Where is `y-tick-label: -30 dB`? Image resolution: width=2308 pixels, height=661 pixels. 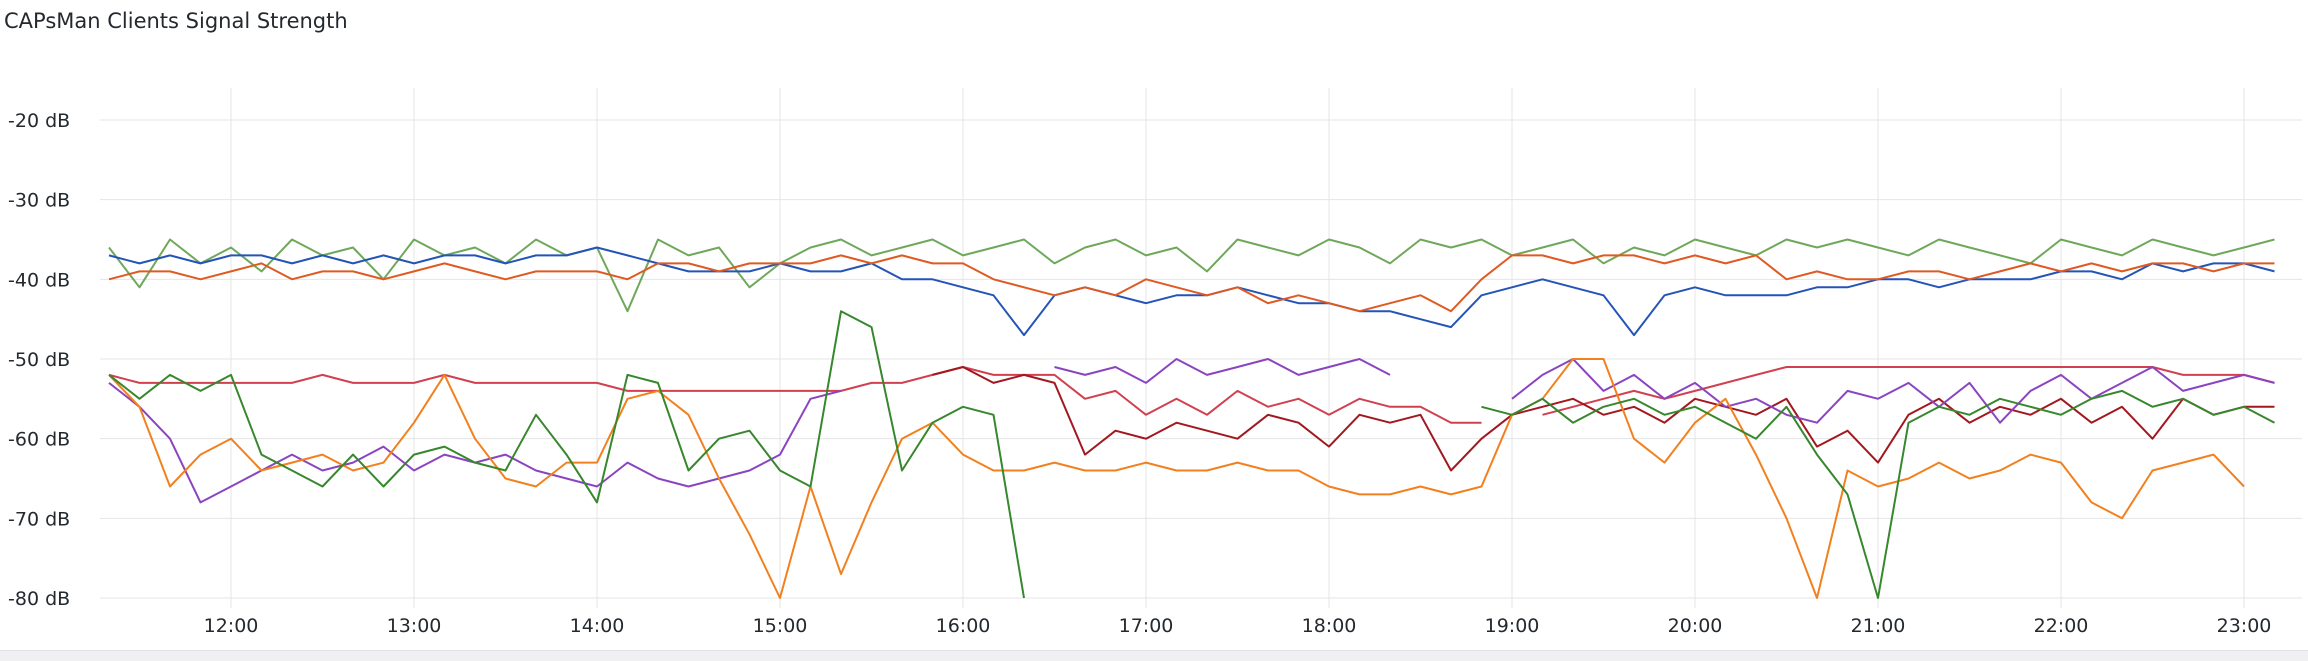
y-tick-label: -30 dB is located at coordinates (39, 201).